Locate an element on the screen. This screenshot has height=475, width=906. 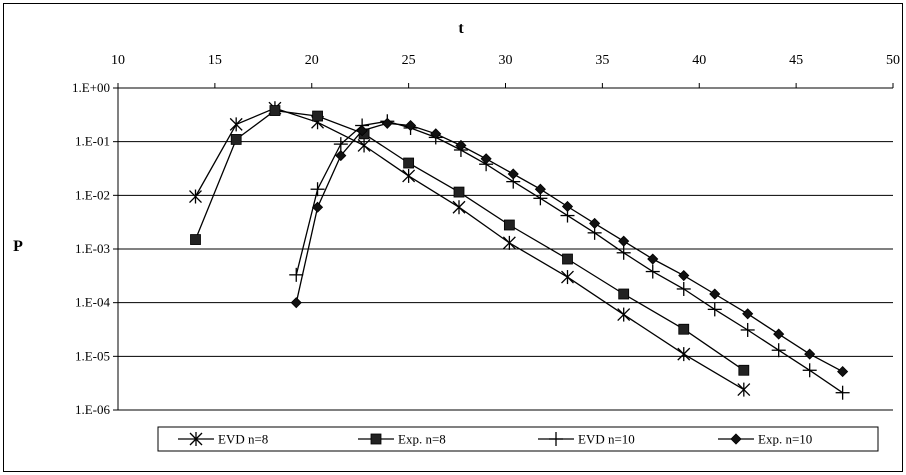
legend: EVD n=8 Exp. n=8 EVD n=10 Exp. n=10 is located at coordinates (518, 439).